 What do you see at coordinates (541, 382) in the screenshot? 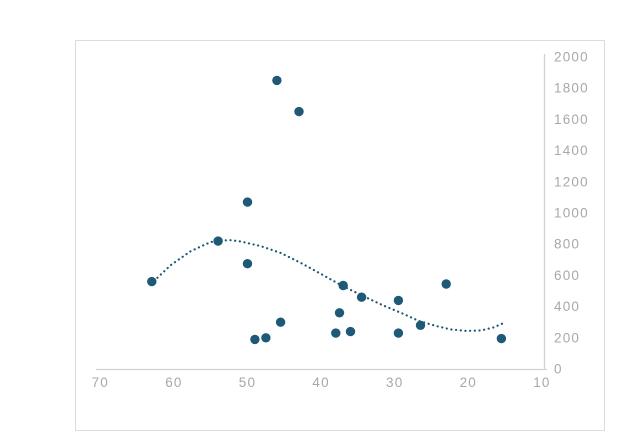
I see `x-tick-label: 10` at bounding box center [541, 382].